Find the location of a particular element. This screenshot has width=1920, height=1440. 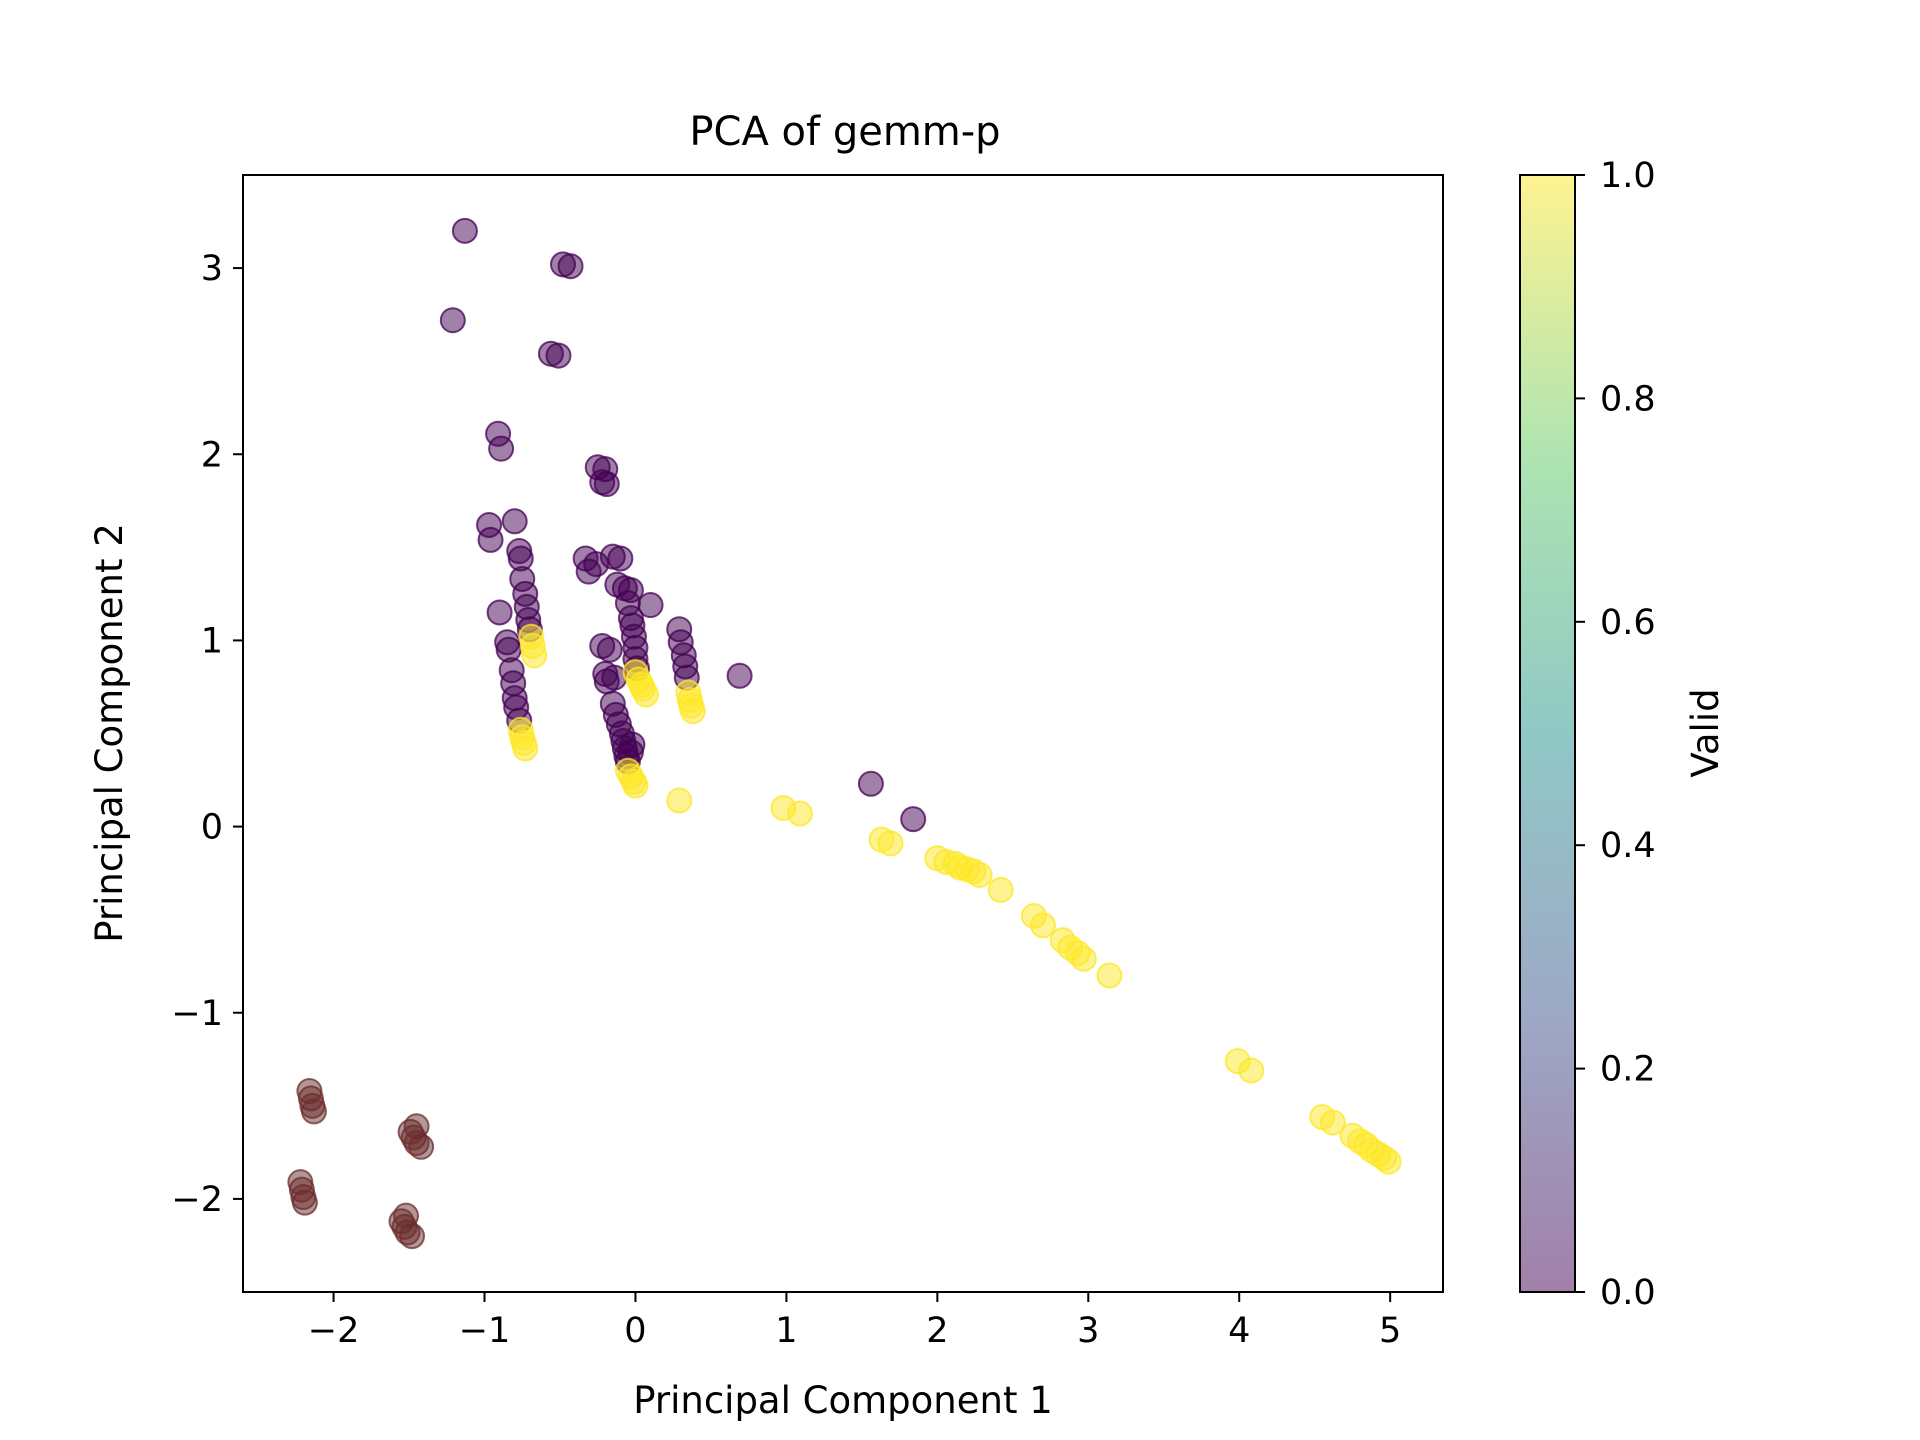

colorbar-gradient is located at coordinates (1547, 733).